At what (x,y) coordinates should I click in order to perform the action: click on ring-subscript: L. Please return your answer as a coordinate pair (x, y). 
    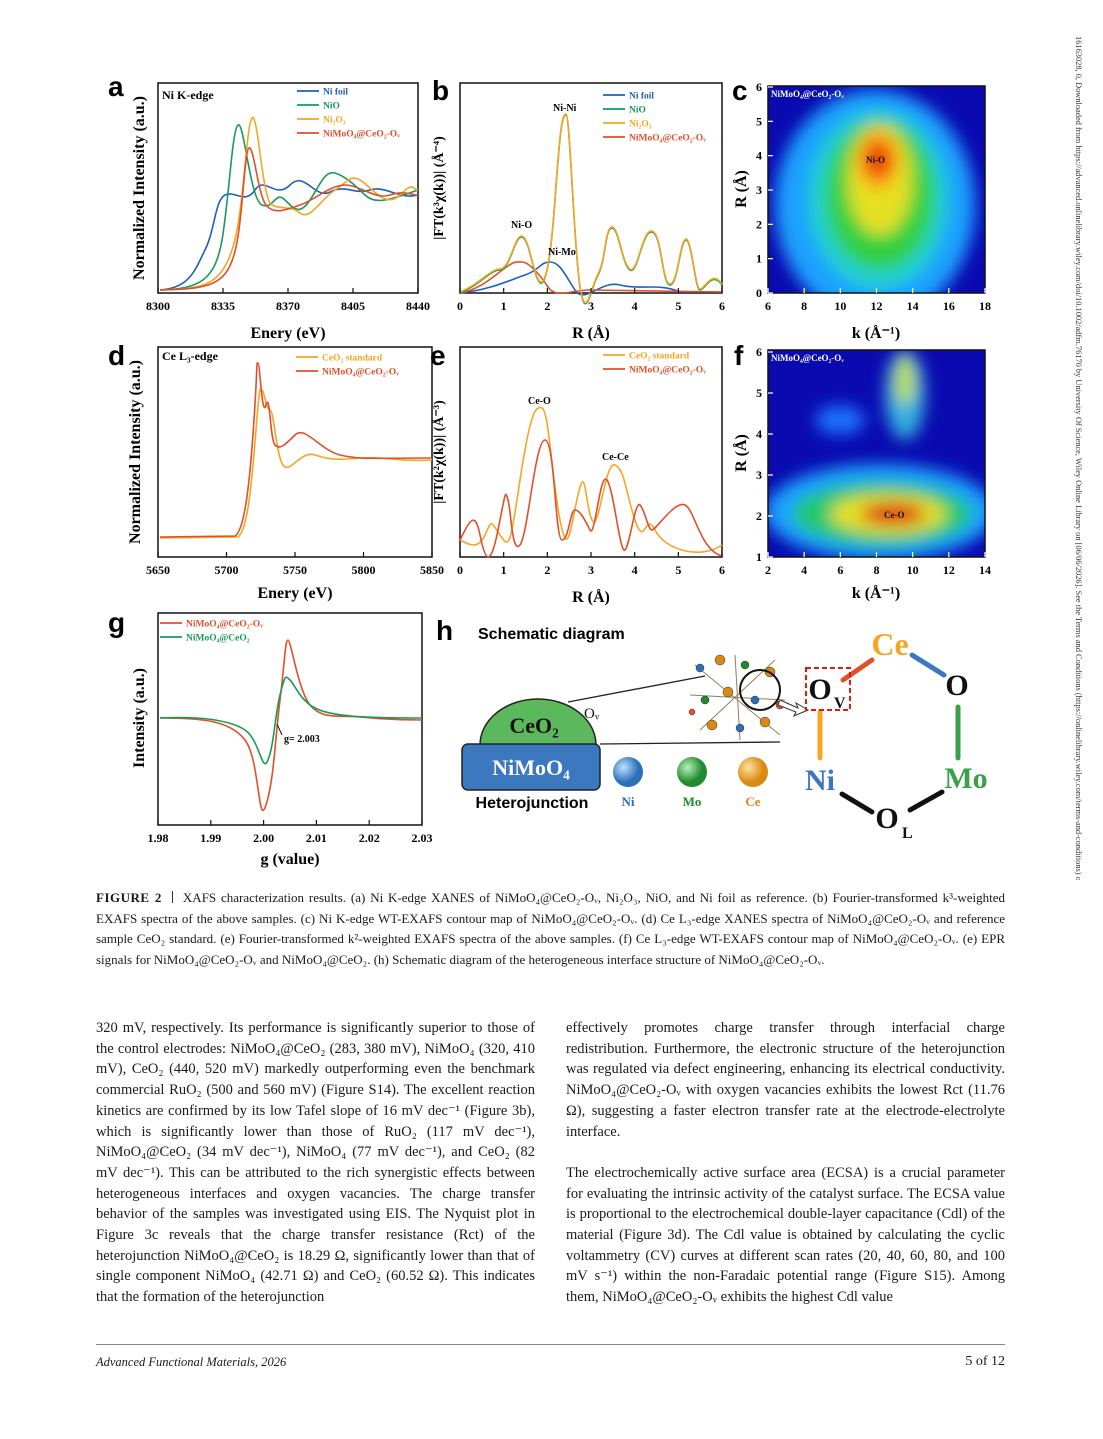
    Looking at the image, I should click on (907, 833).